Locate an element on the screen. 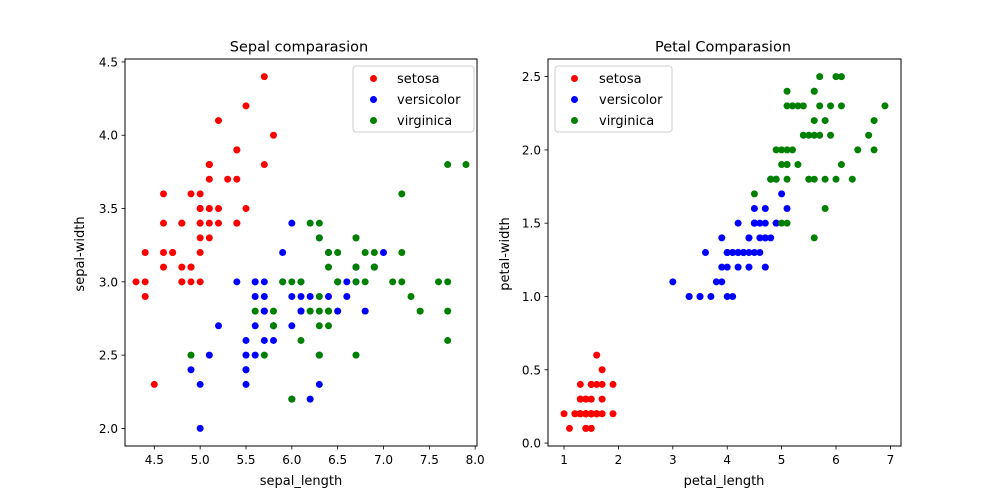 The width and height of the screenshot is (1000, 500). y-axis-label: sepal-width is located at coordinates (80, 253).